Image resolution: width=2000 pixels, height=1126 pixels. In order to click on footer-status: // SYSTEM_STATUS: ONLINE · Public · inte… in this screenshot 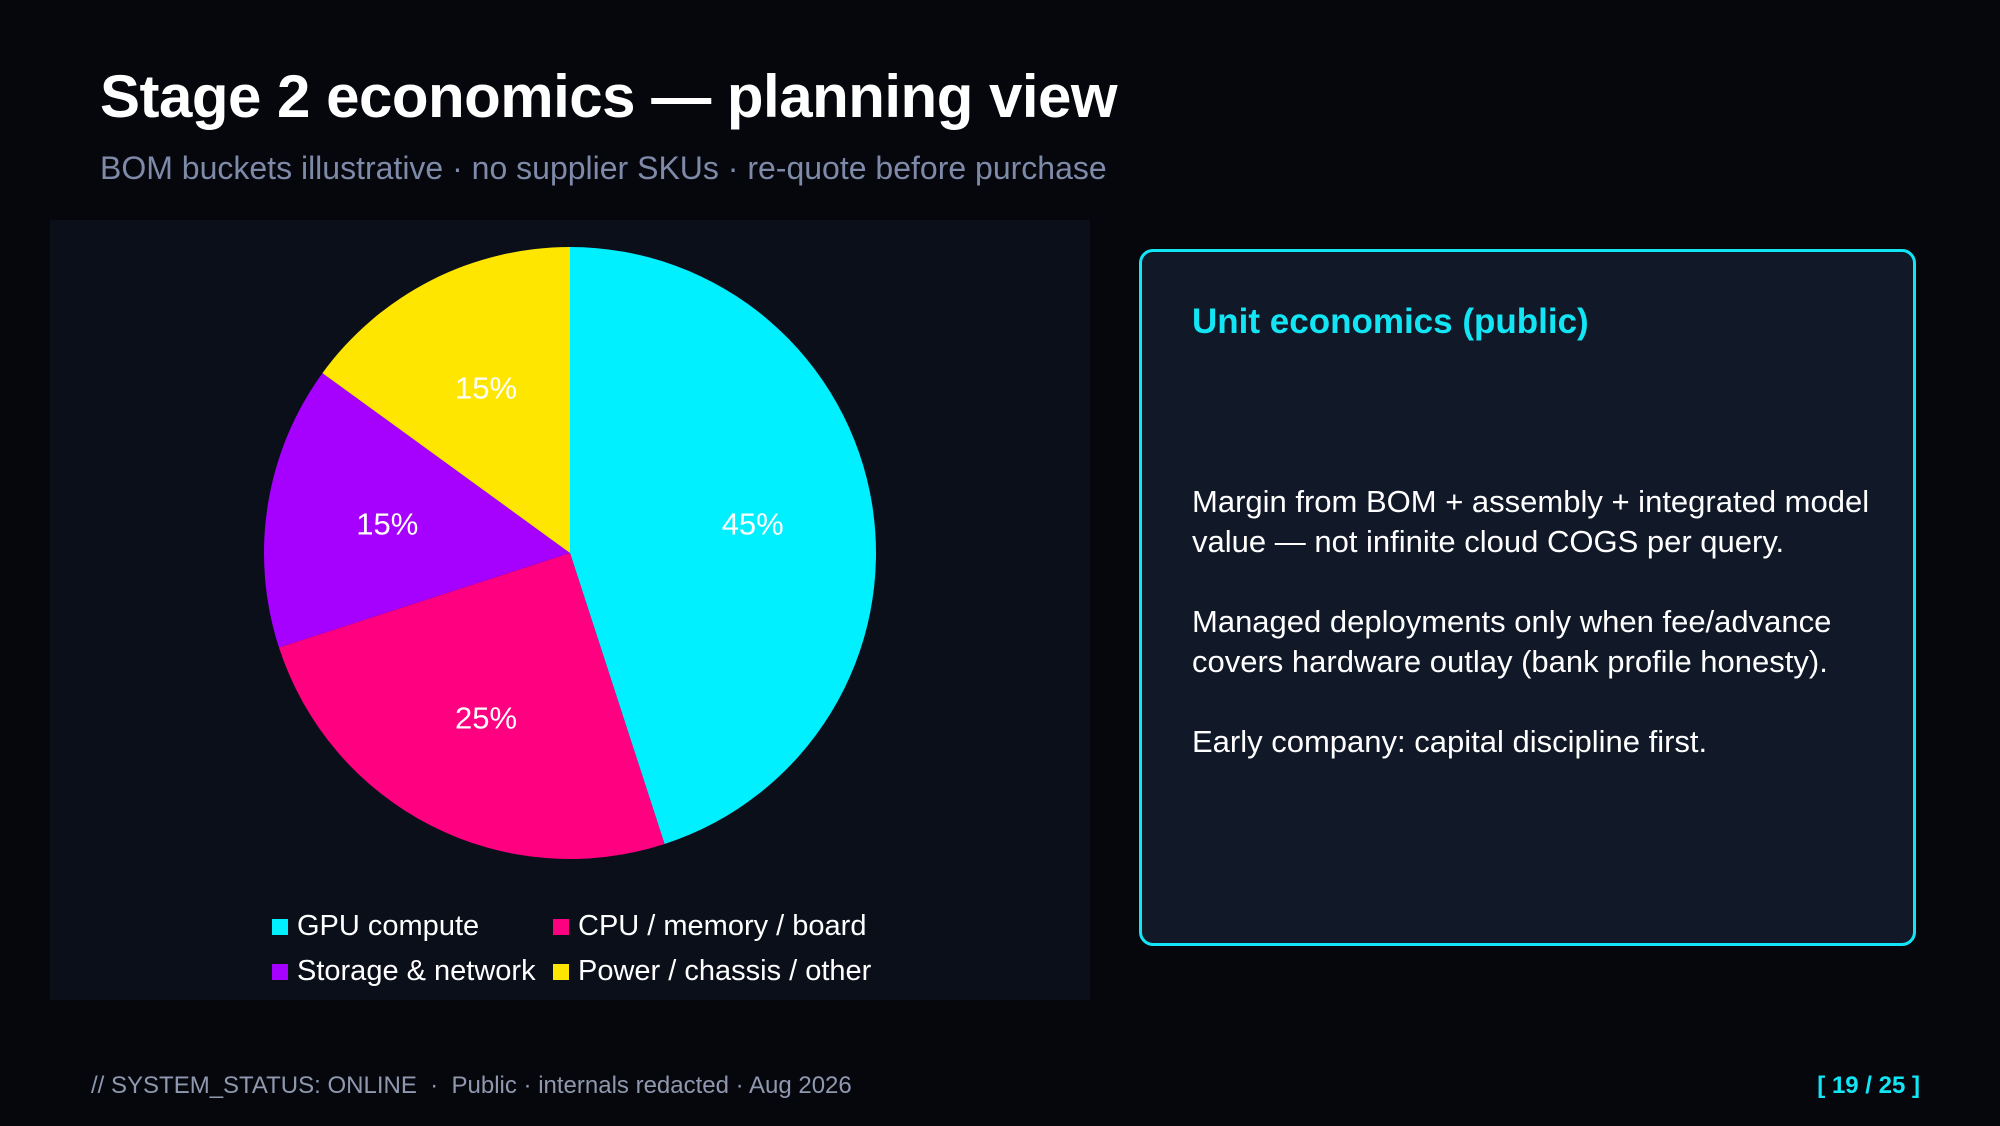, I will do `click(471, 1085)`.